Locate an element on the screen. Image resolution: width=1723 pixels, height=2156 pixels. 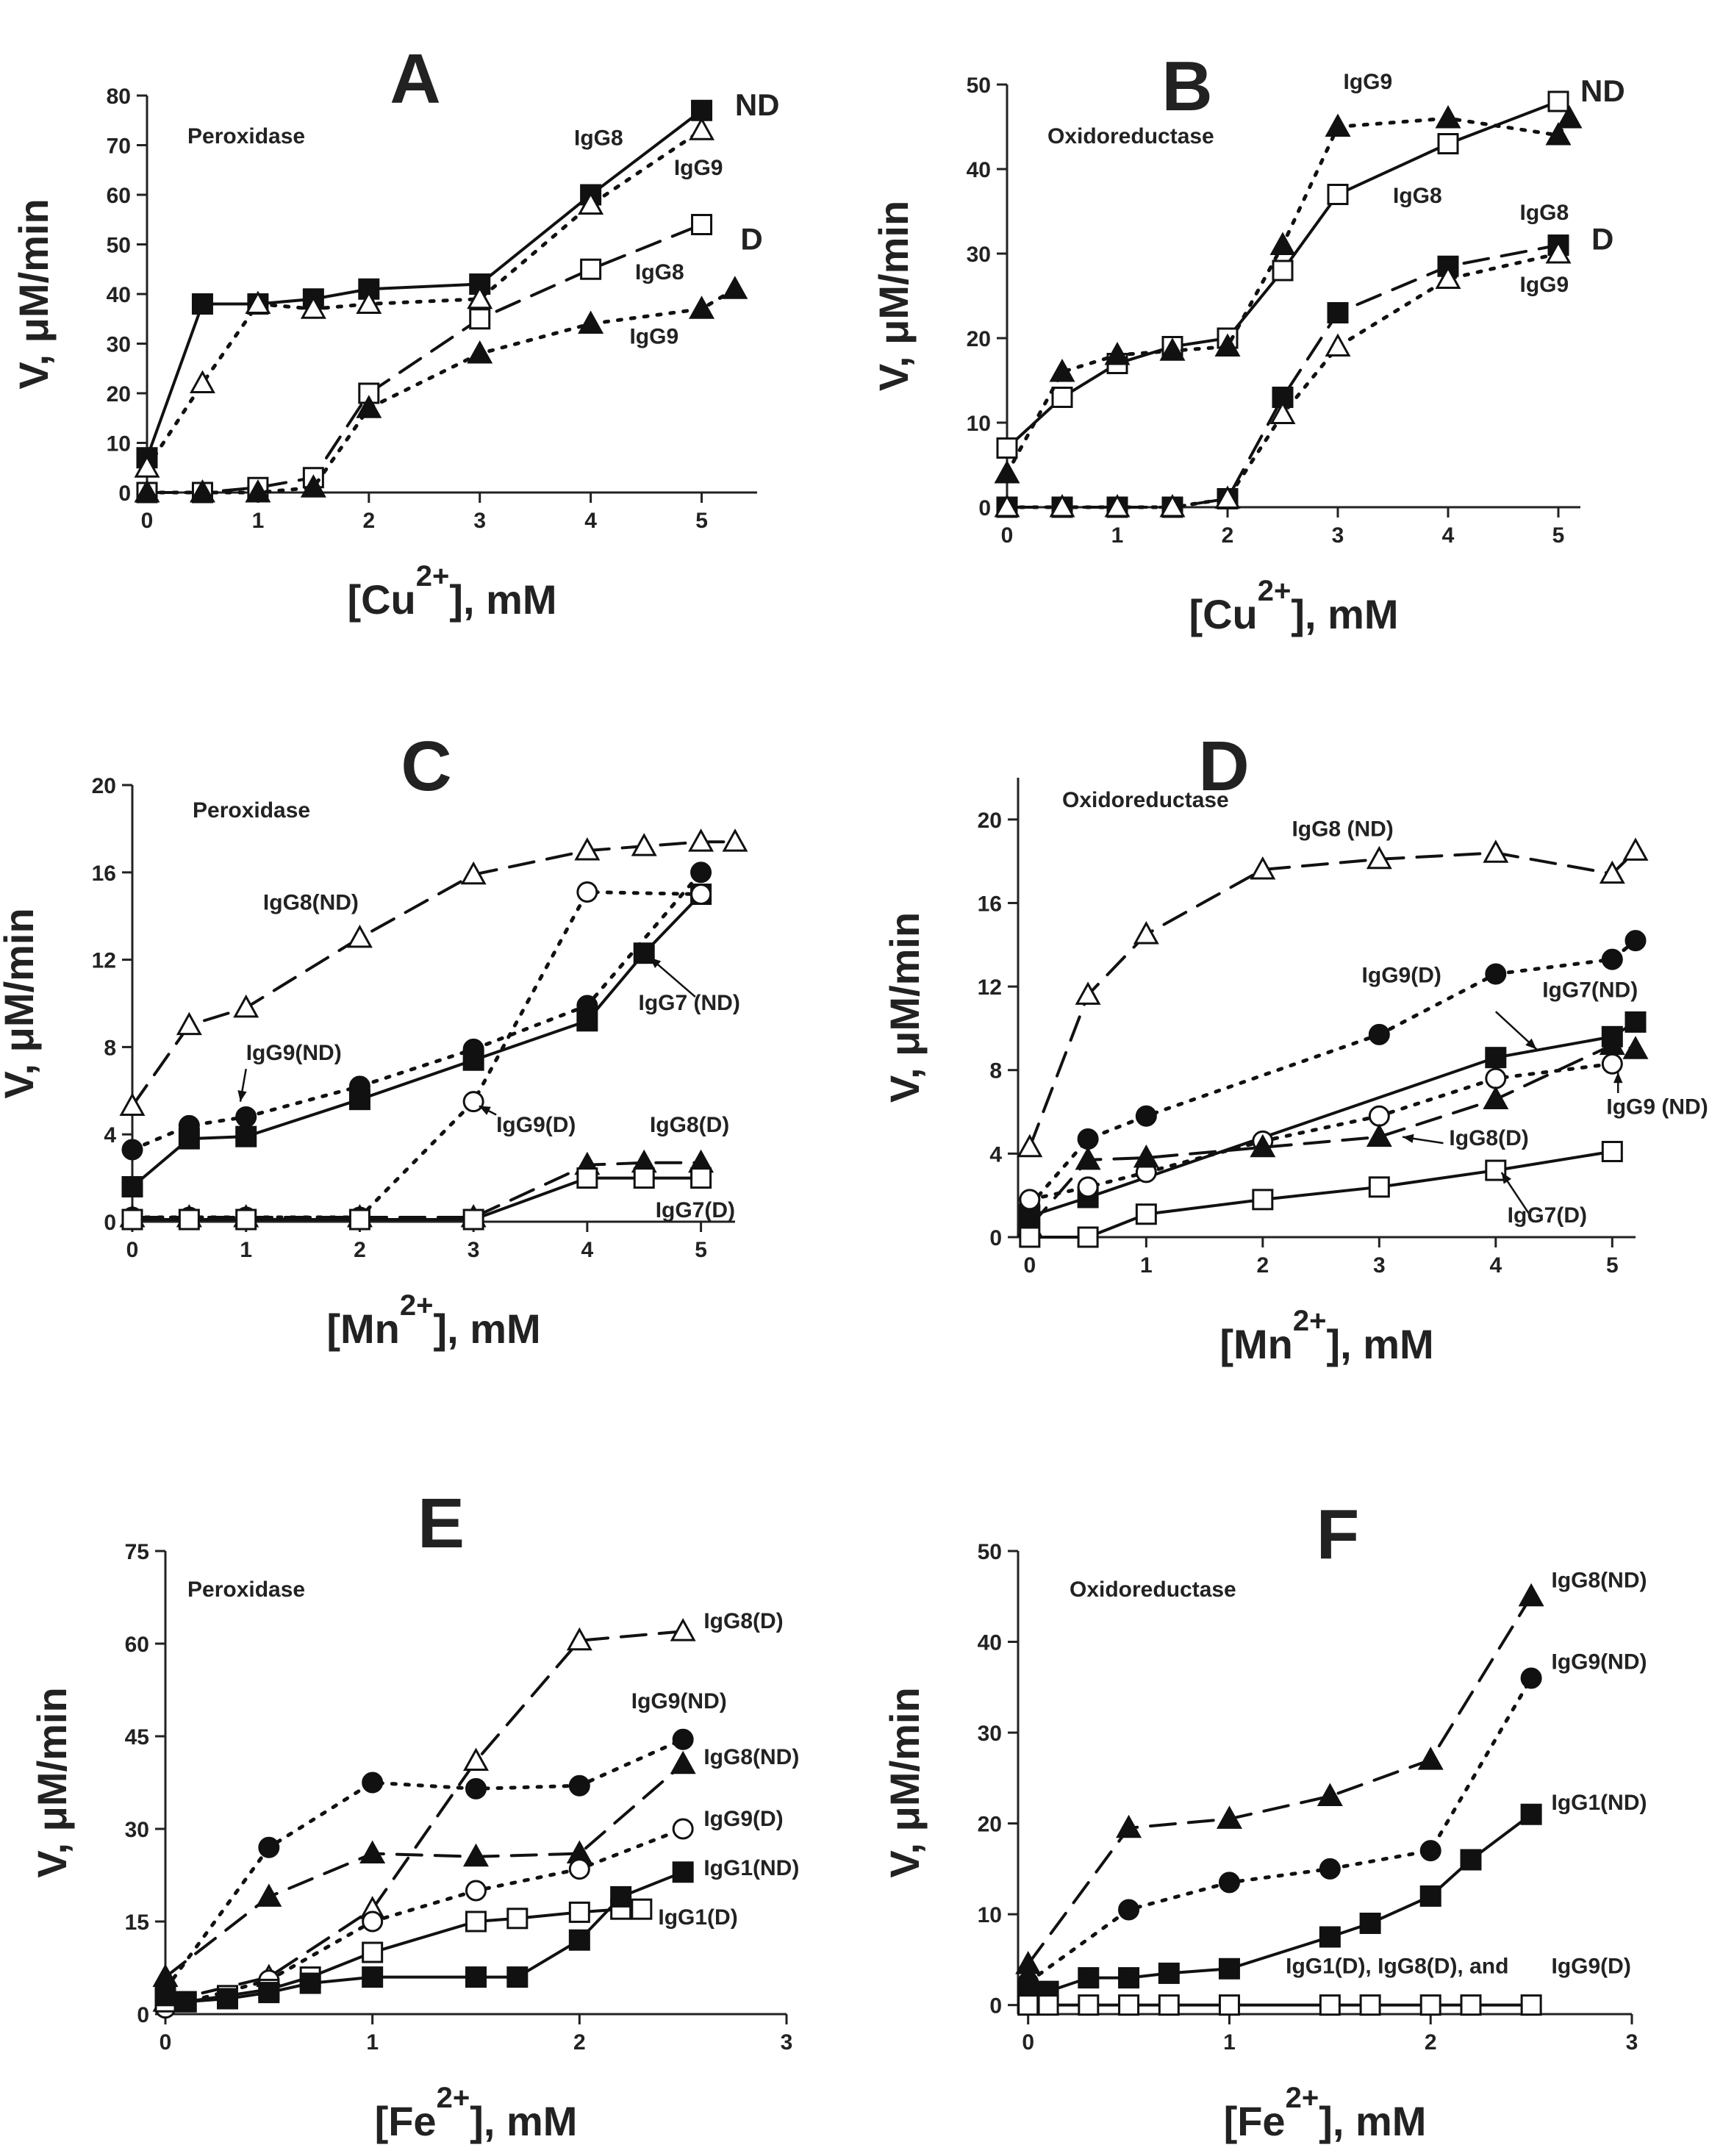
annotation-label: IgG9(ND) is located at coordinates (294, 1053).